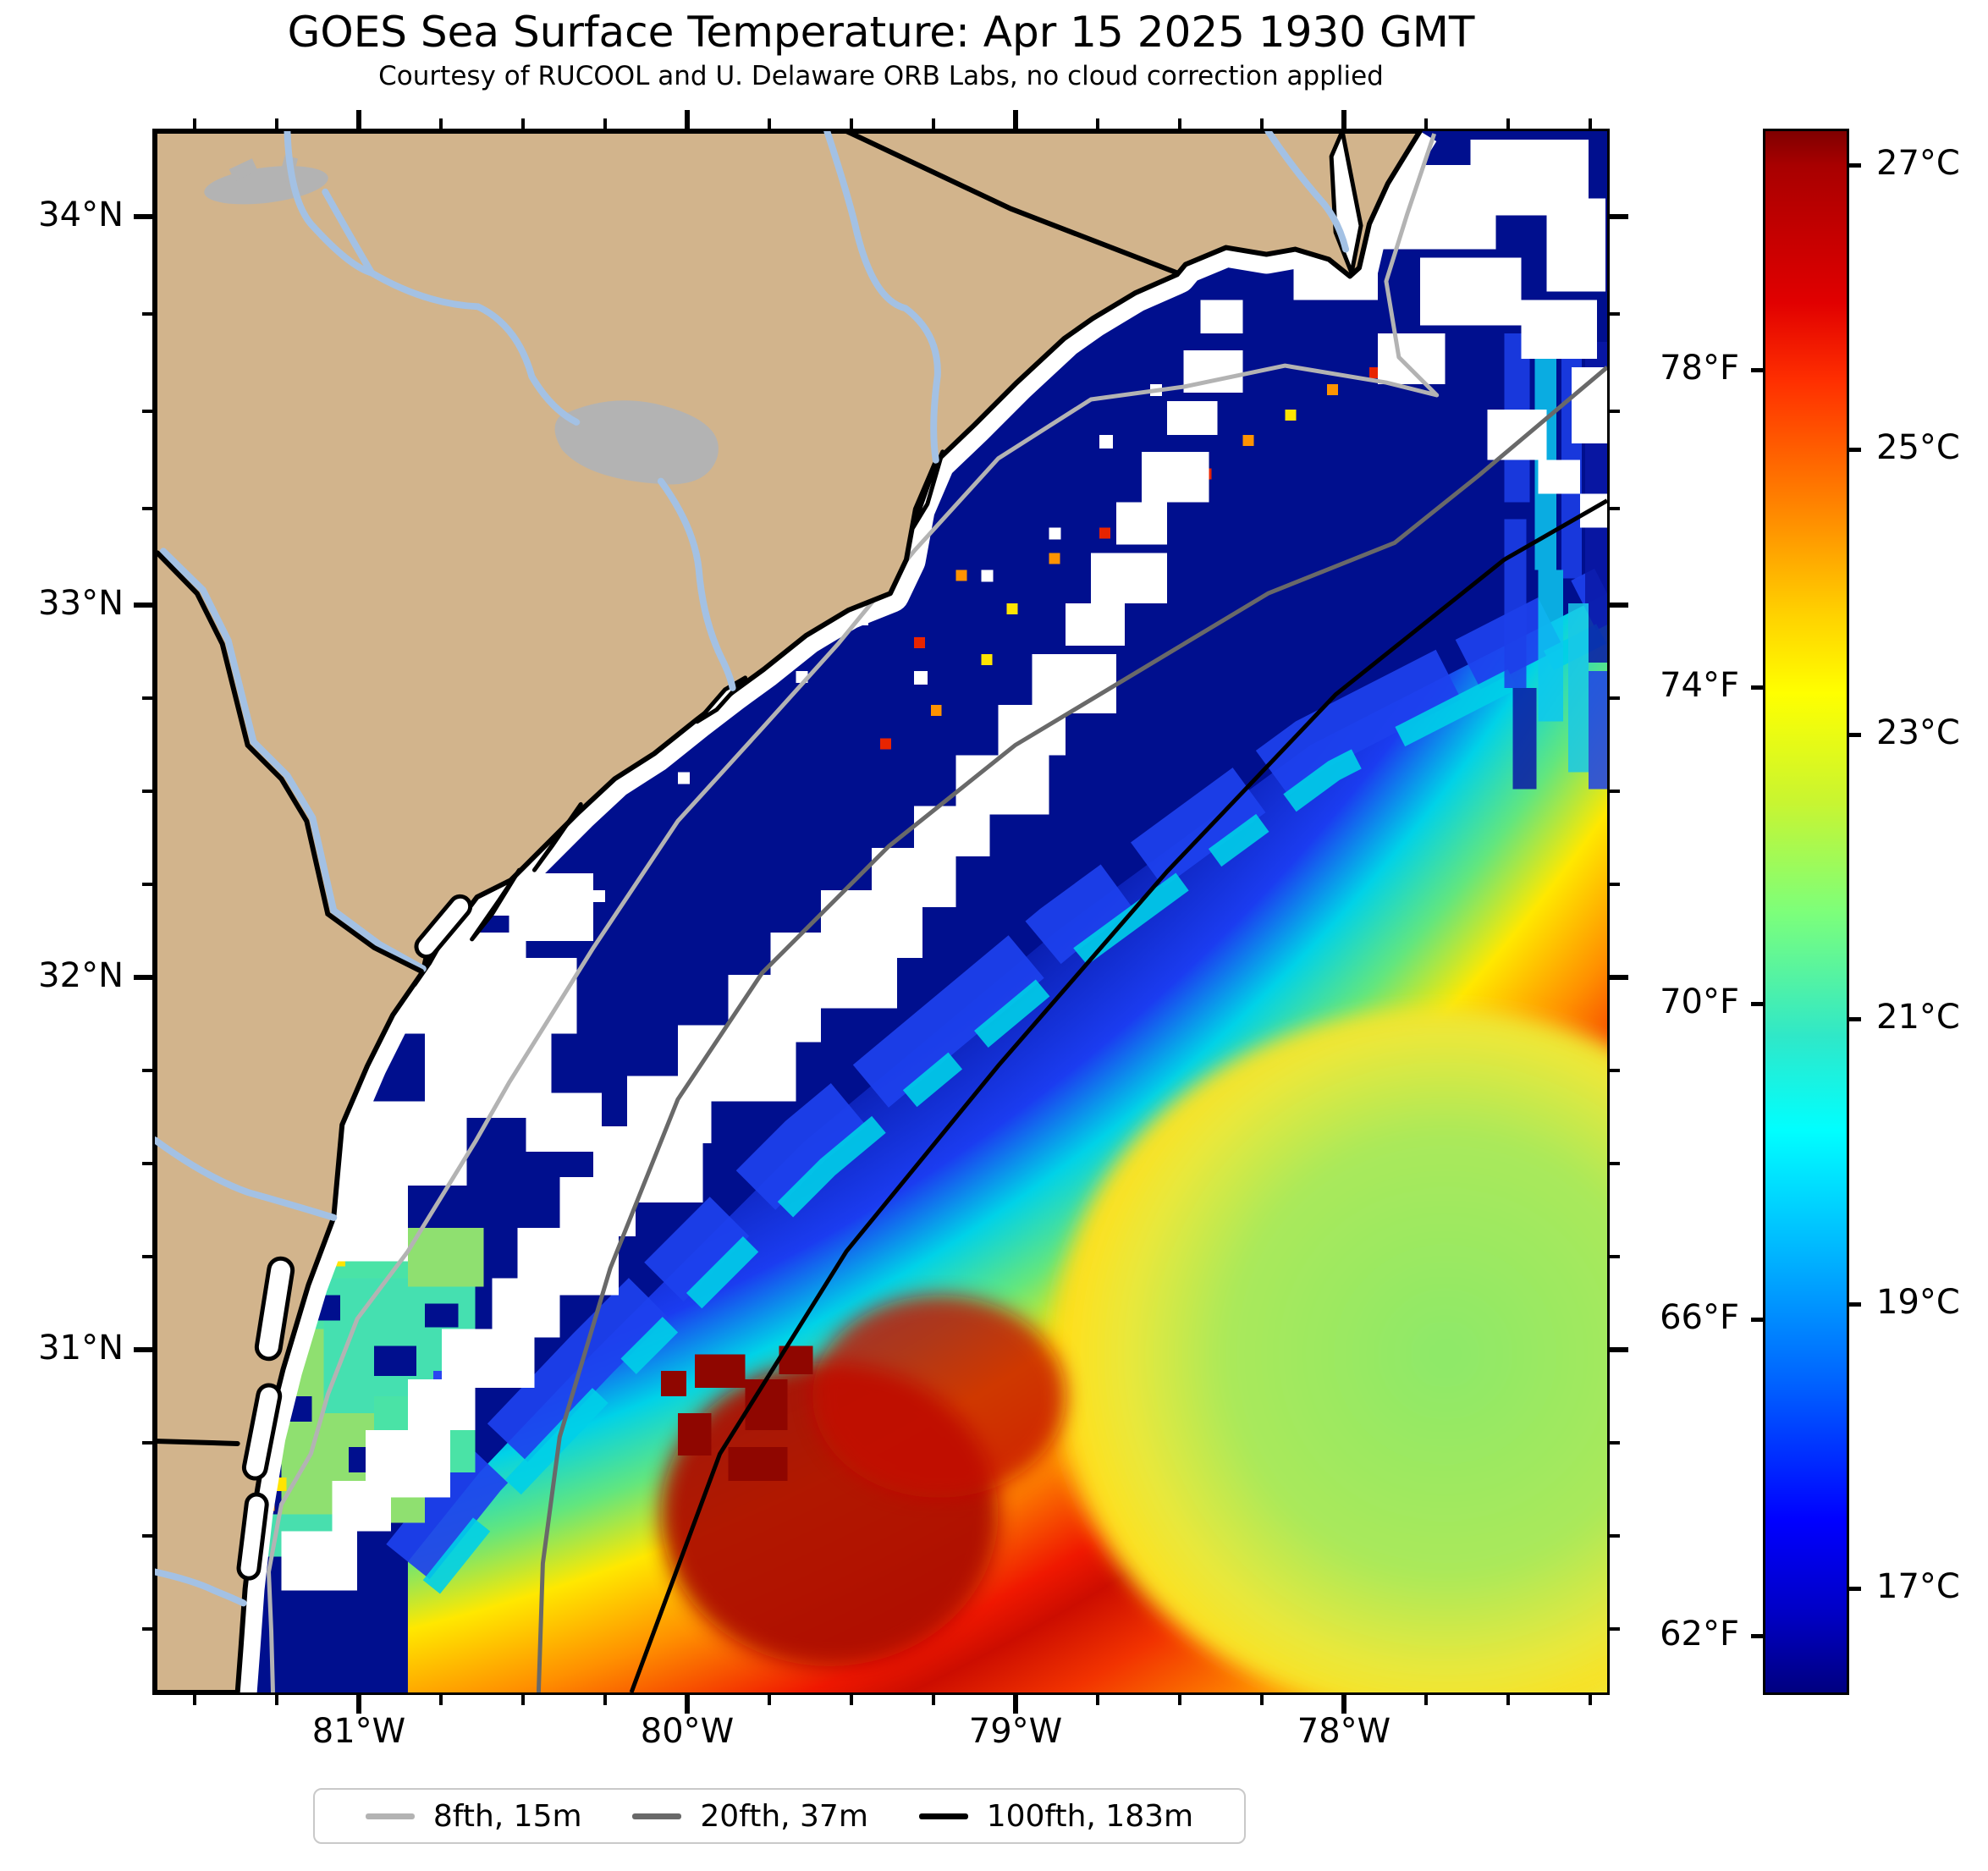 The height and width of the screenshot is (1871, 1988). Describe the element at coordinates (1918, 1587) in the screenshot. I see `colorbar-celsius-label: 17°C` at that location.